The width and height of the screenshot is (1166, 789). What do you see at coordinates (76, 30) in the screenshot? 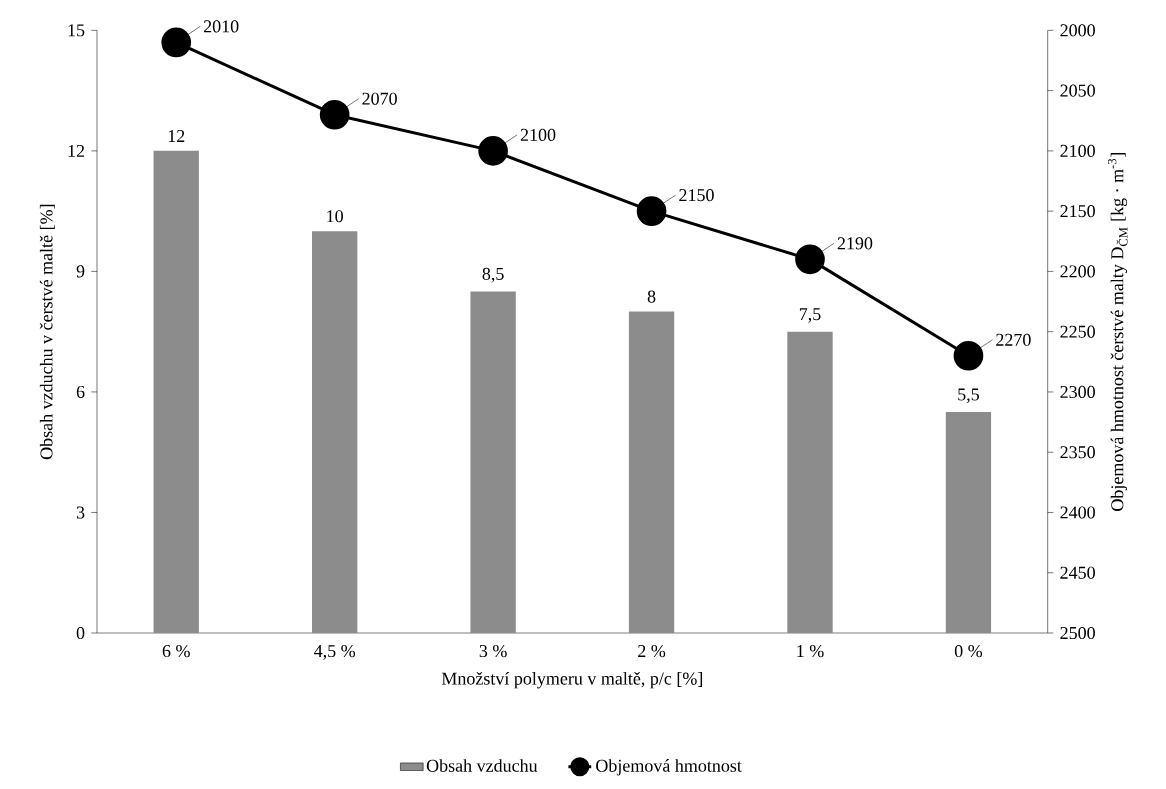
I see `y-tick-label: 15` at bounding box center [76, 30].